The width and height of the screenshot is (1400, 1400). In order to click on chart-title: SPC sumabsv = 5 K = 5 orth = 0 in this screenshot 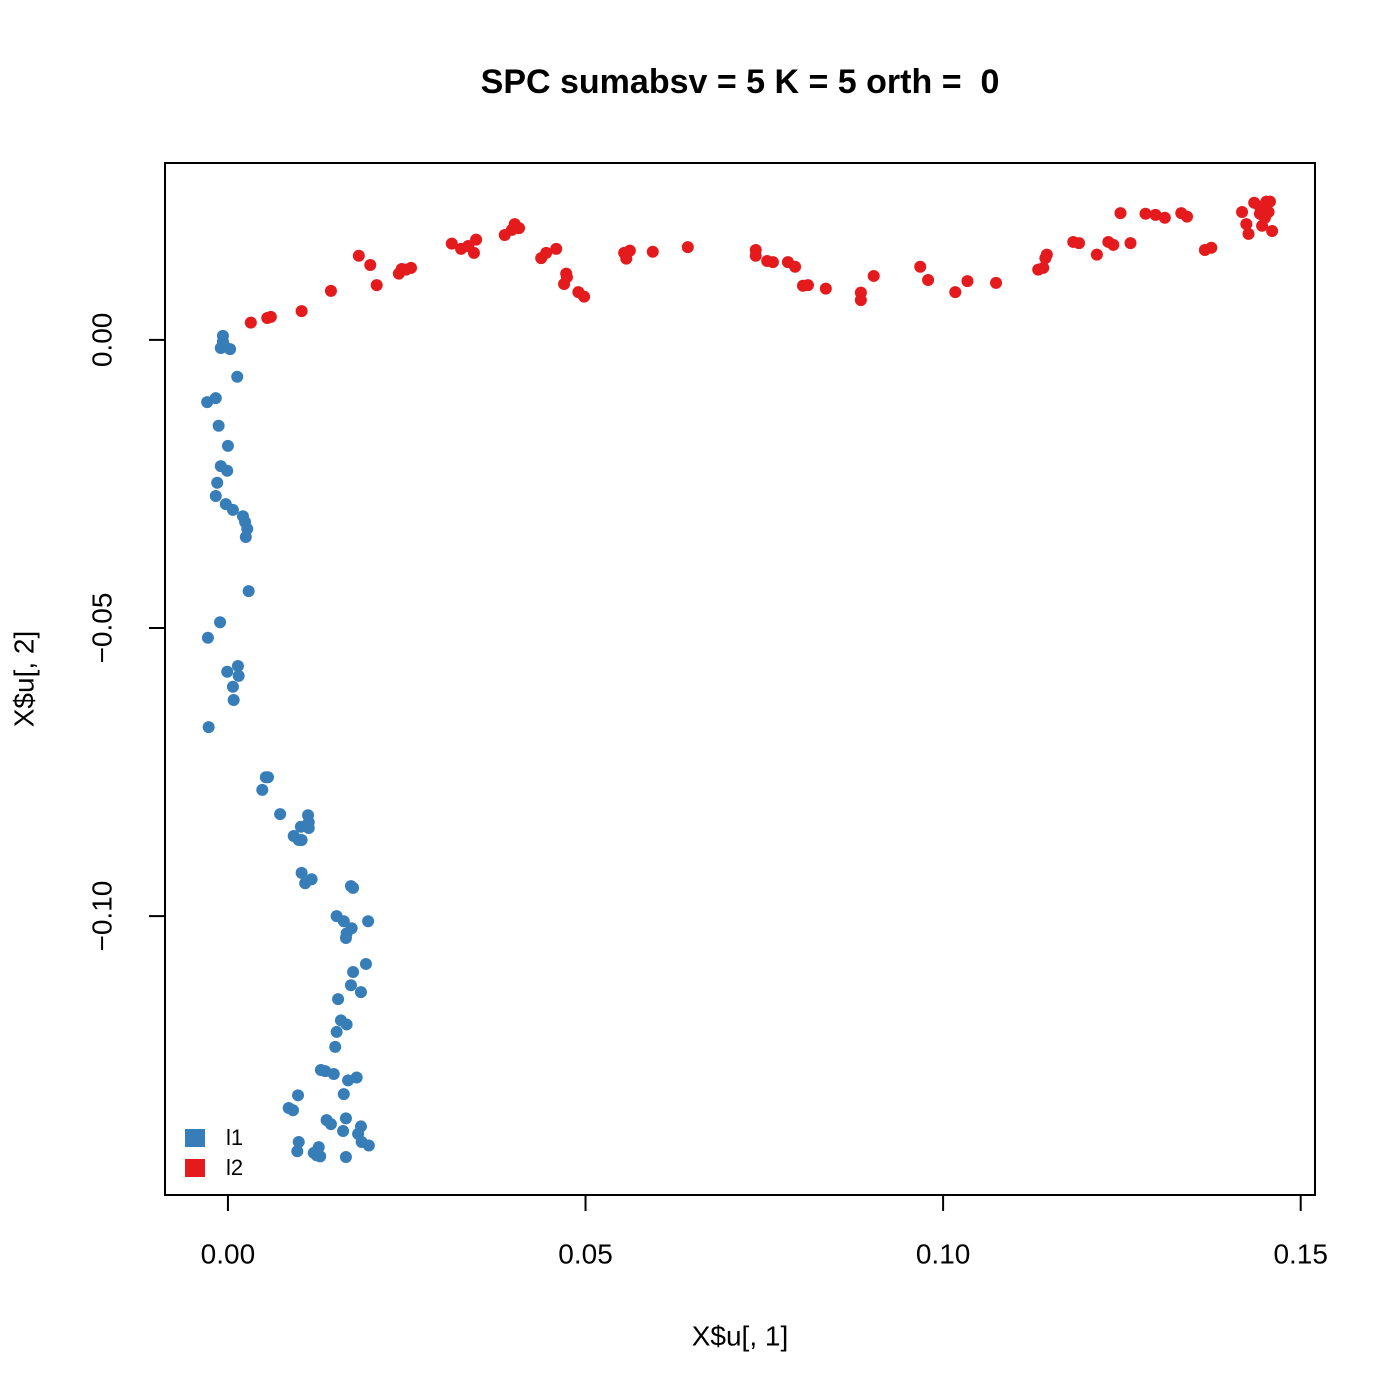, I will do `click(740, 82)`.